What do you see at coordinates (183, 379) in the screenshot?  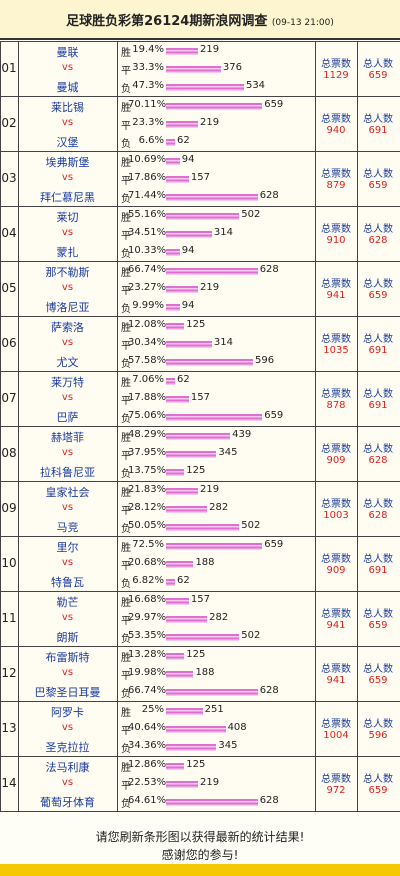 I see `count: 62` at bounding box center [183, 379].